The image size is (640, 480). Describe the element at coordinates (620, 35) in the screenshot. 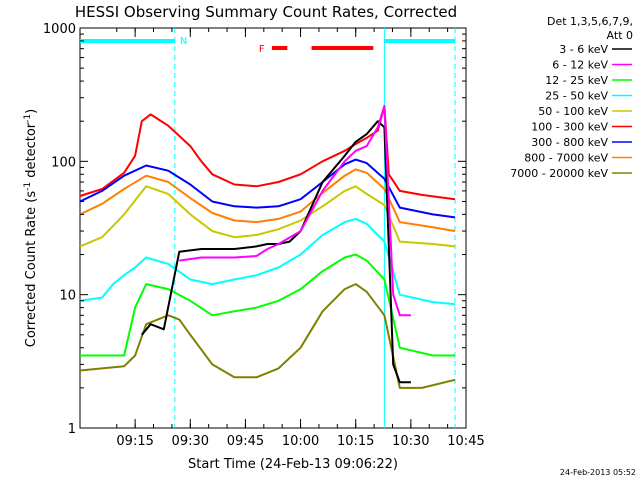

I see `legend-header-2: Att 0` at that location.